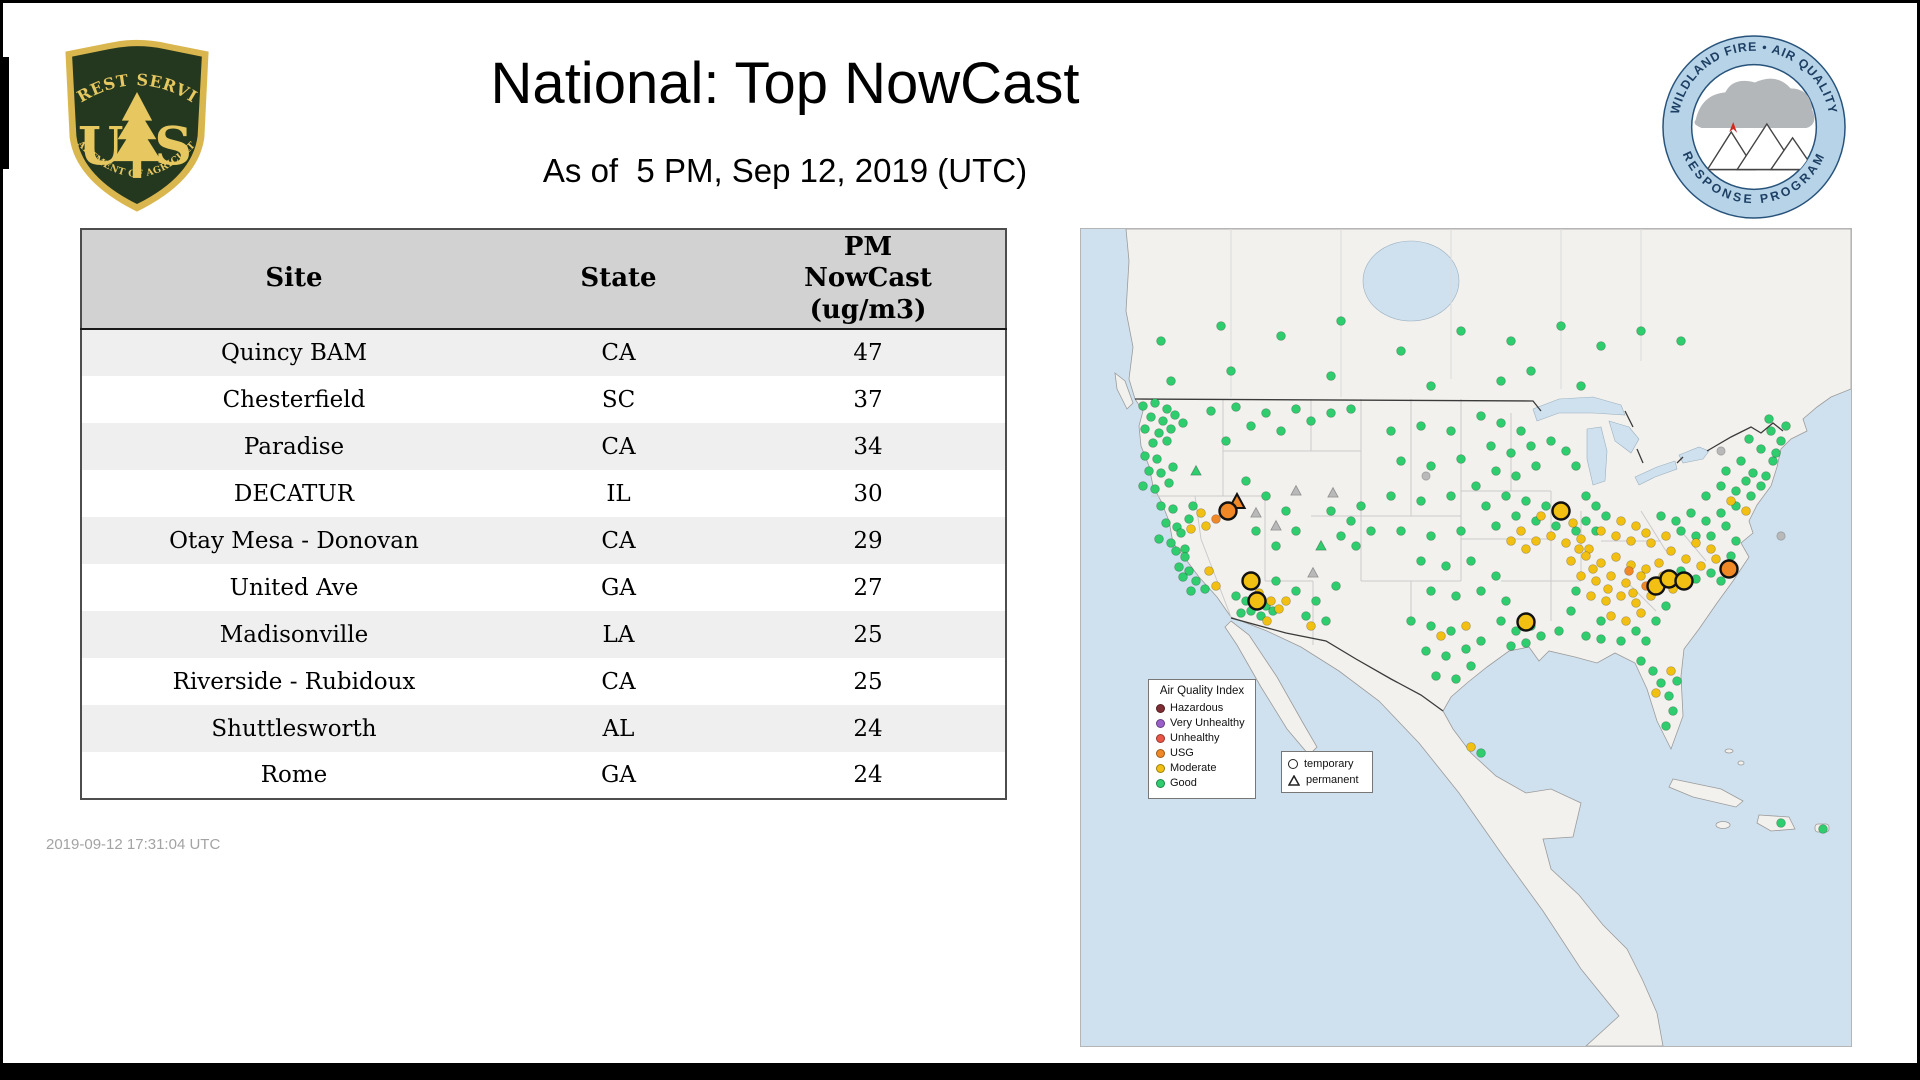 Image resolution: width=1920 pixels, height=1080 pixels. What do you see at coordinates (1411, 281) in the screenshot?
I see `hudson-bay` at bounding box center [1411, 281].